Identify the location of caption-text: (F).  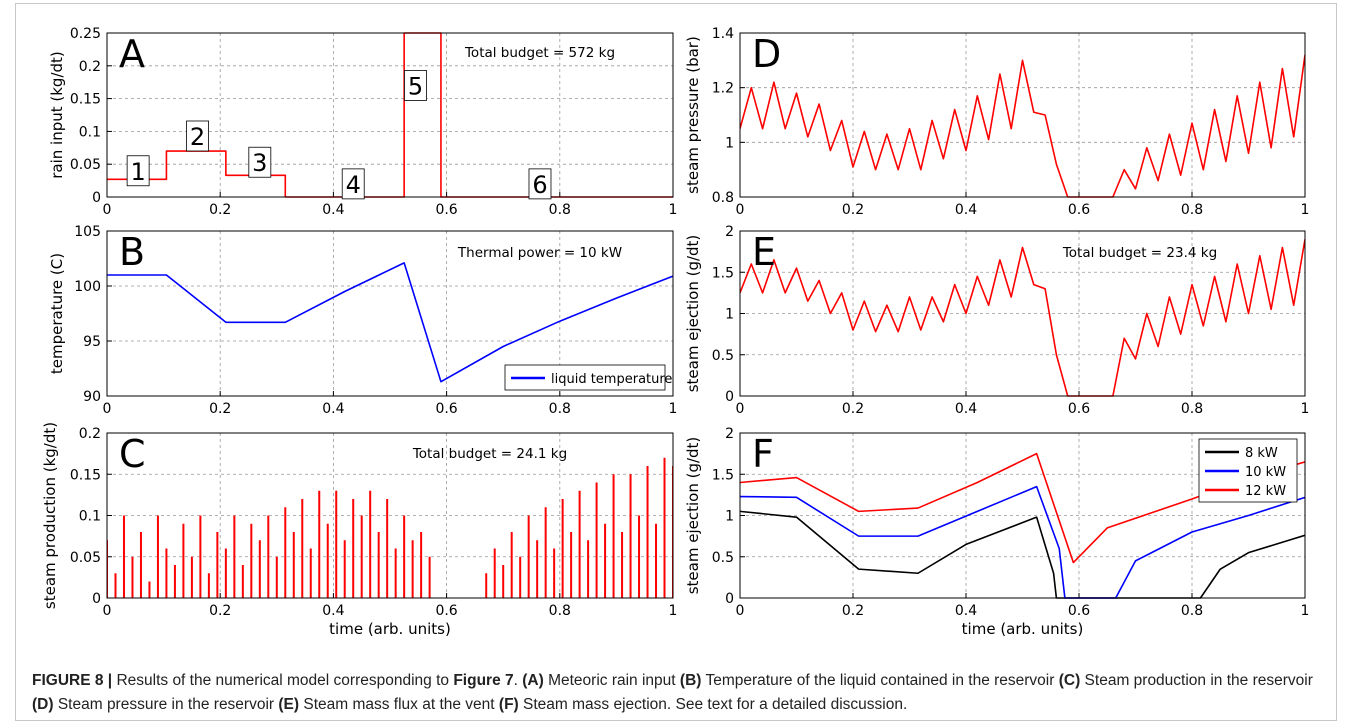
(508, 704).